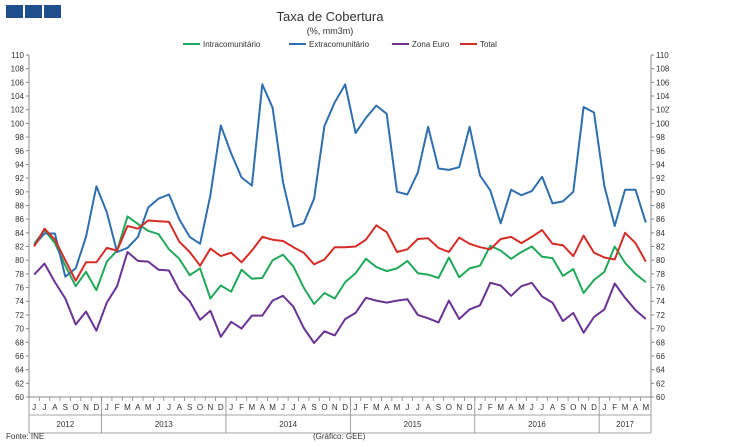 The width and height of the screenshot is (750, 447). What do you see at coordinates (660, 151) in the screenshot?
I see `y-tick-label-right: 96` at bounding box center [660, 151].